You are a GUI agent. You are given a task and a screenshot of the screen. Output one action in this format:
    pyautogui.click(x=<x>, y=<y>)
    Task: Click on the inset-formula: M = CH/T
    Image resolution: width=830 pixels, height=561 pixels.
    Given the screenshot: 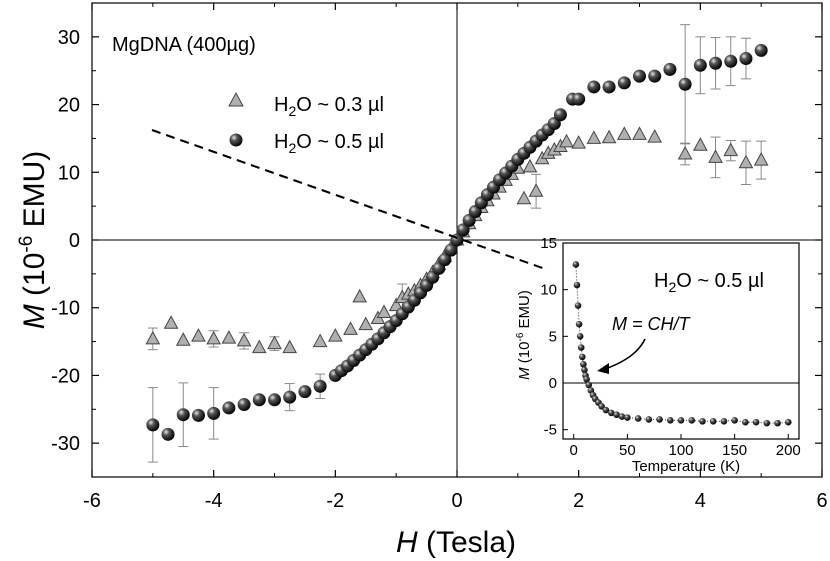 What is the action you would take?
    pyautogui.click(x=652, y=324)
    